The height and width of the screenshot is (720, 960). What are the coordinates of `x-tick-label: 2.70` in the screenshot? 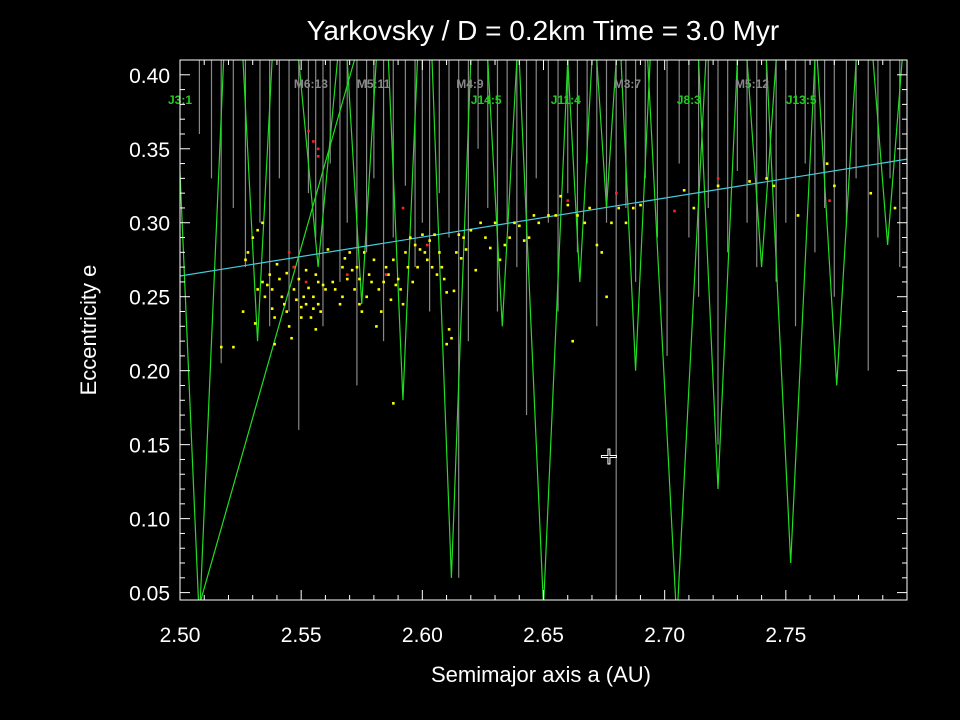 It's located at (664, 635).